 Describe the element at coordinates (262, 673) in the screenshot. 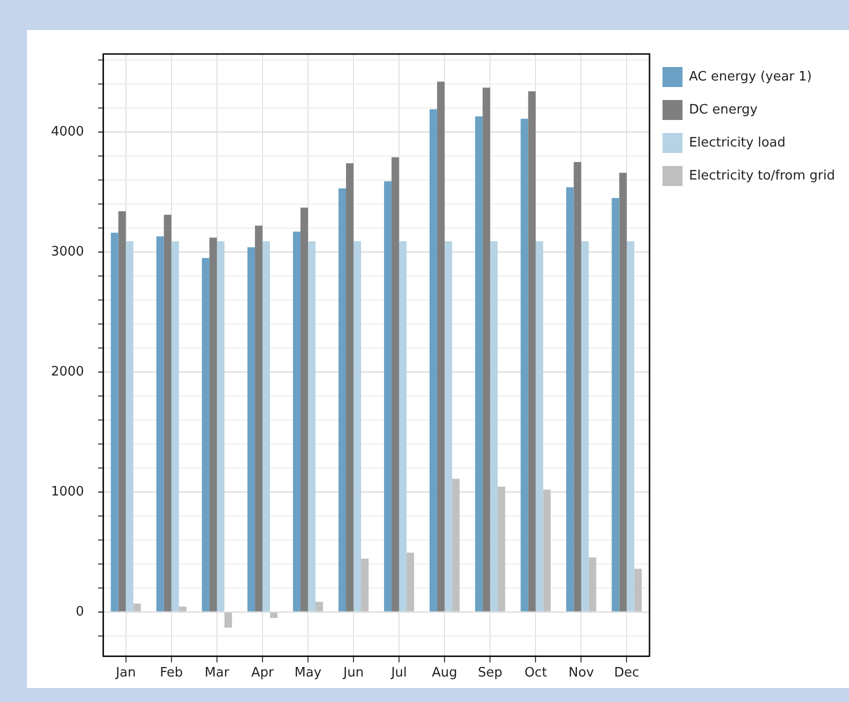

I see `x-tick-label: Apr` at that location.